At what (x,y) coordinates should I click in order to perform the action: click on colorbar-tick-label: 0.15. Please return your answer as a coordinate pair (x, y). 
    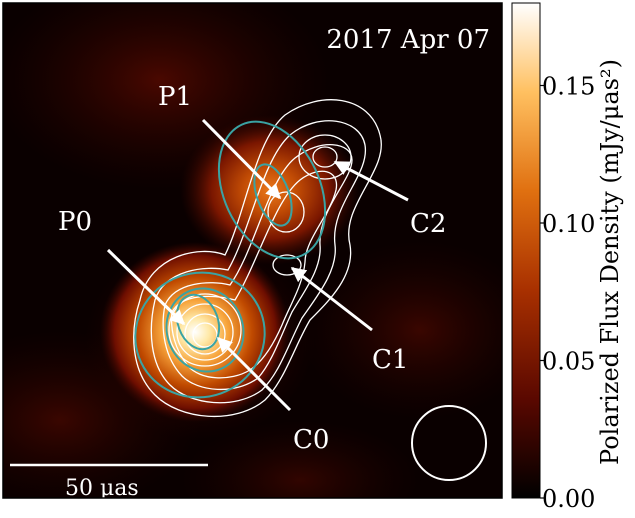
    Looking at the image, I should click on (568, 87).